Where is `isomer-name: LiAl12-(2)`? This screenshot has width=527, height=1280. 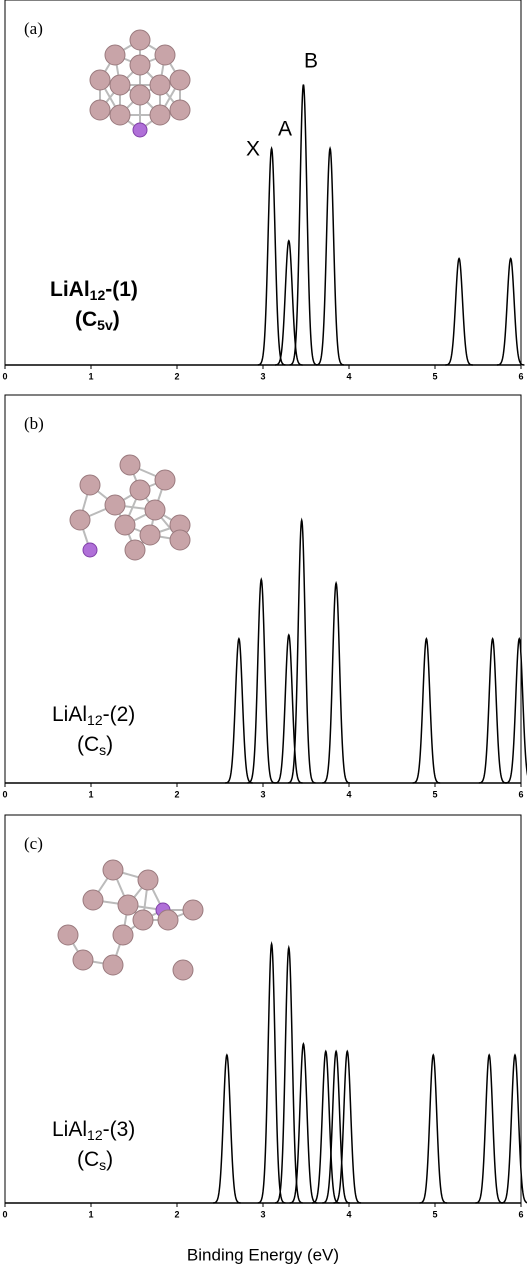 isomer-name: LiAl12-(2) is located at coordinates (93, 715).